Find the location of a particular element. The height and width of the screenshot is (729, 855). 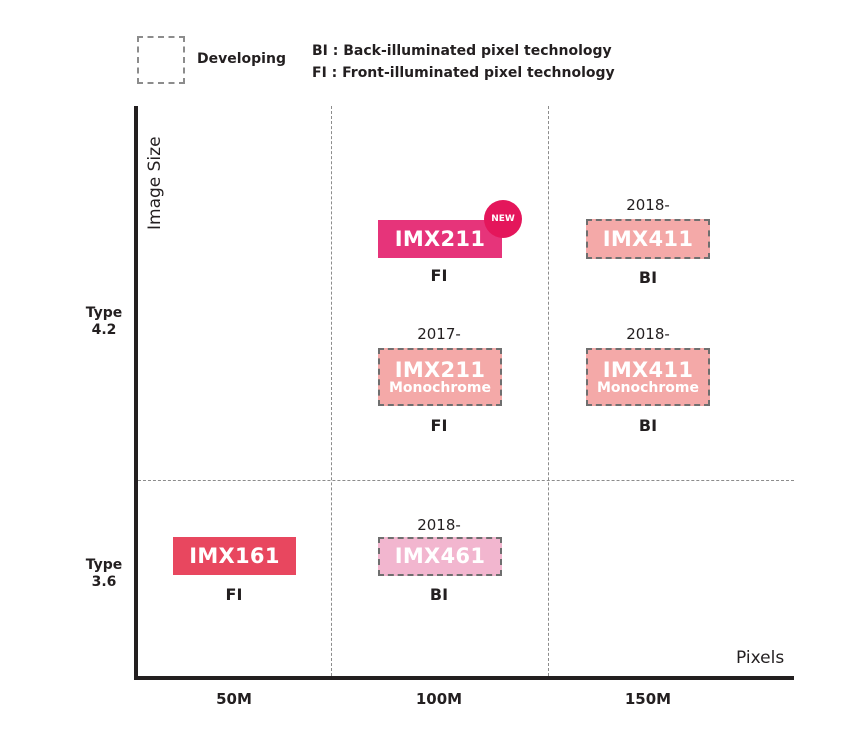

x-axis-title: Pixels is located at coordinates (760, 658).